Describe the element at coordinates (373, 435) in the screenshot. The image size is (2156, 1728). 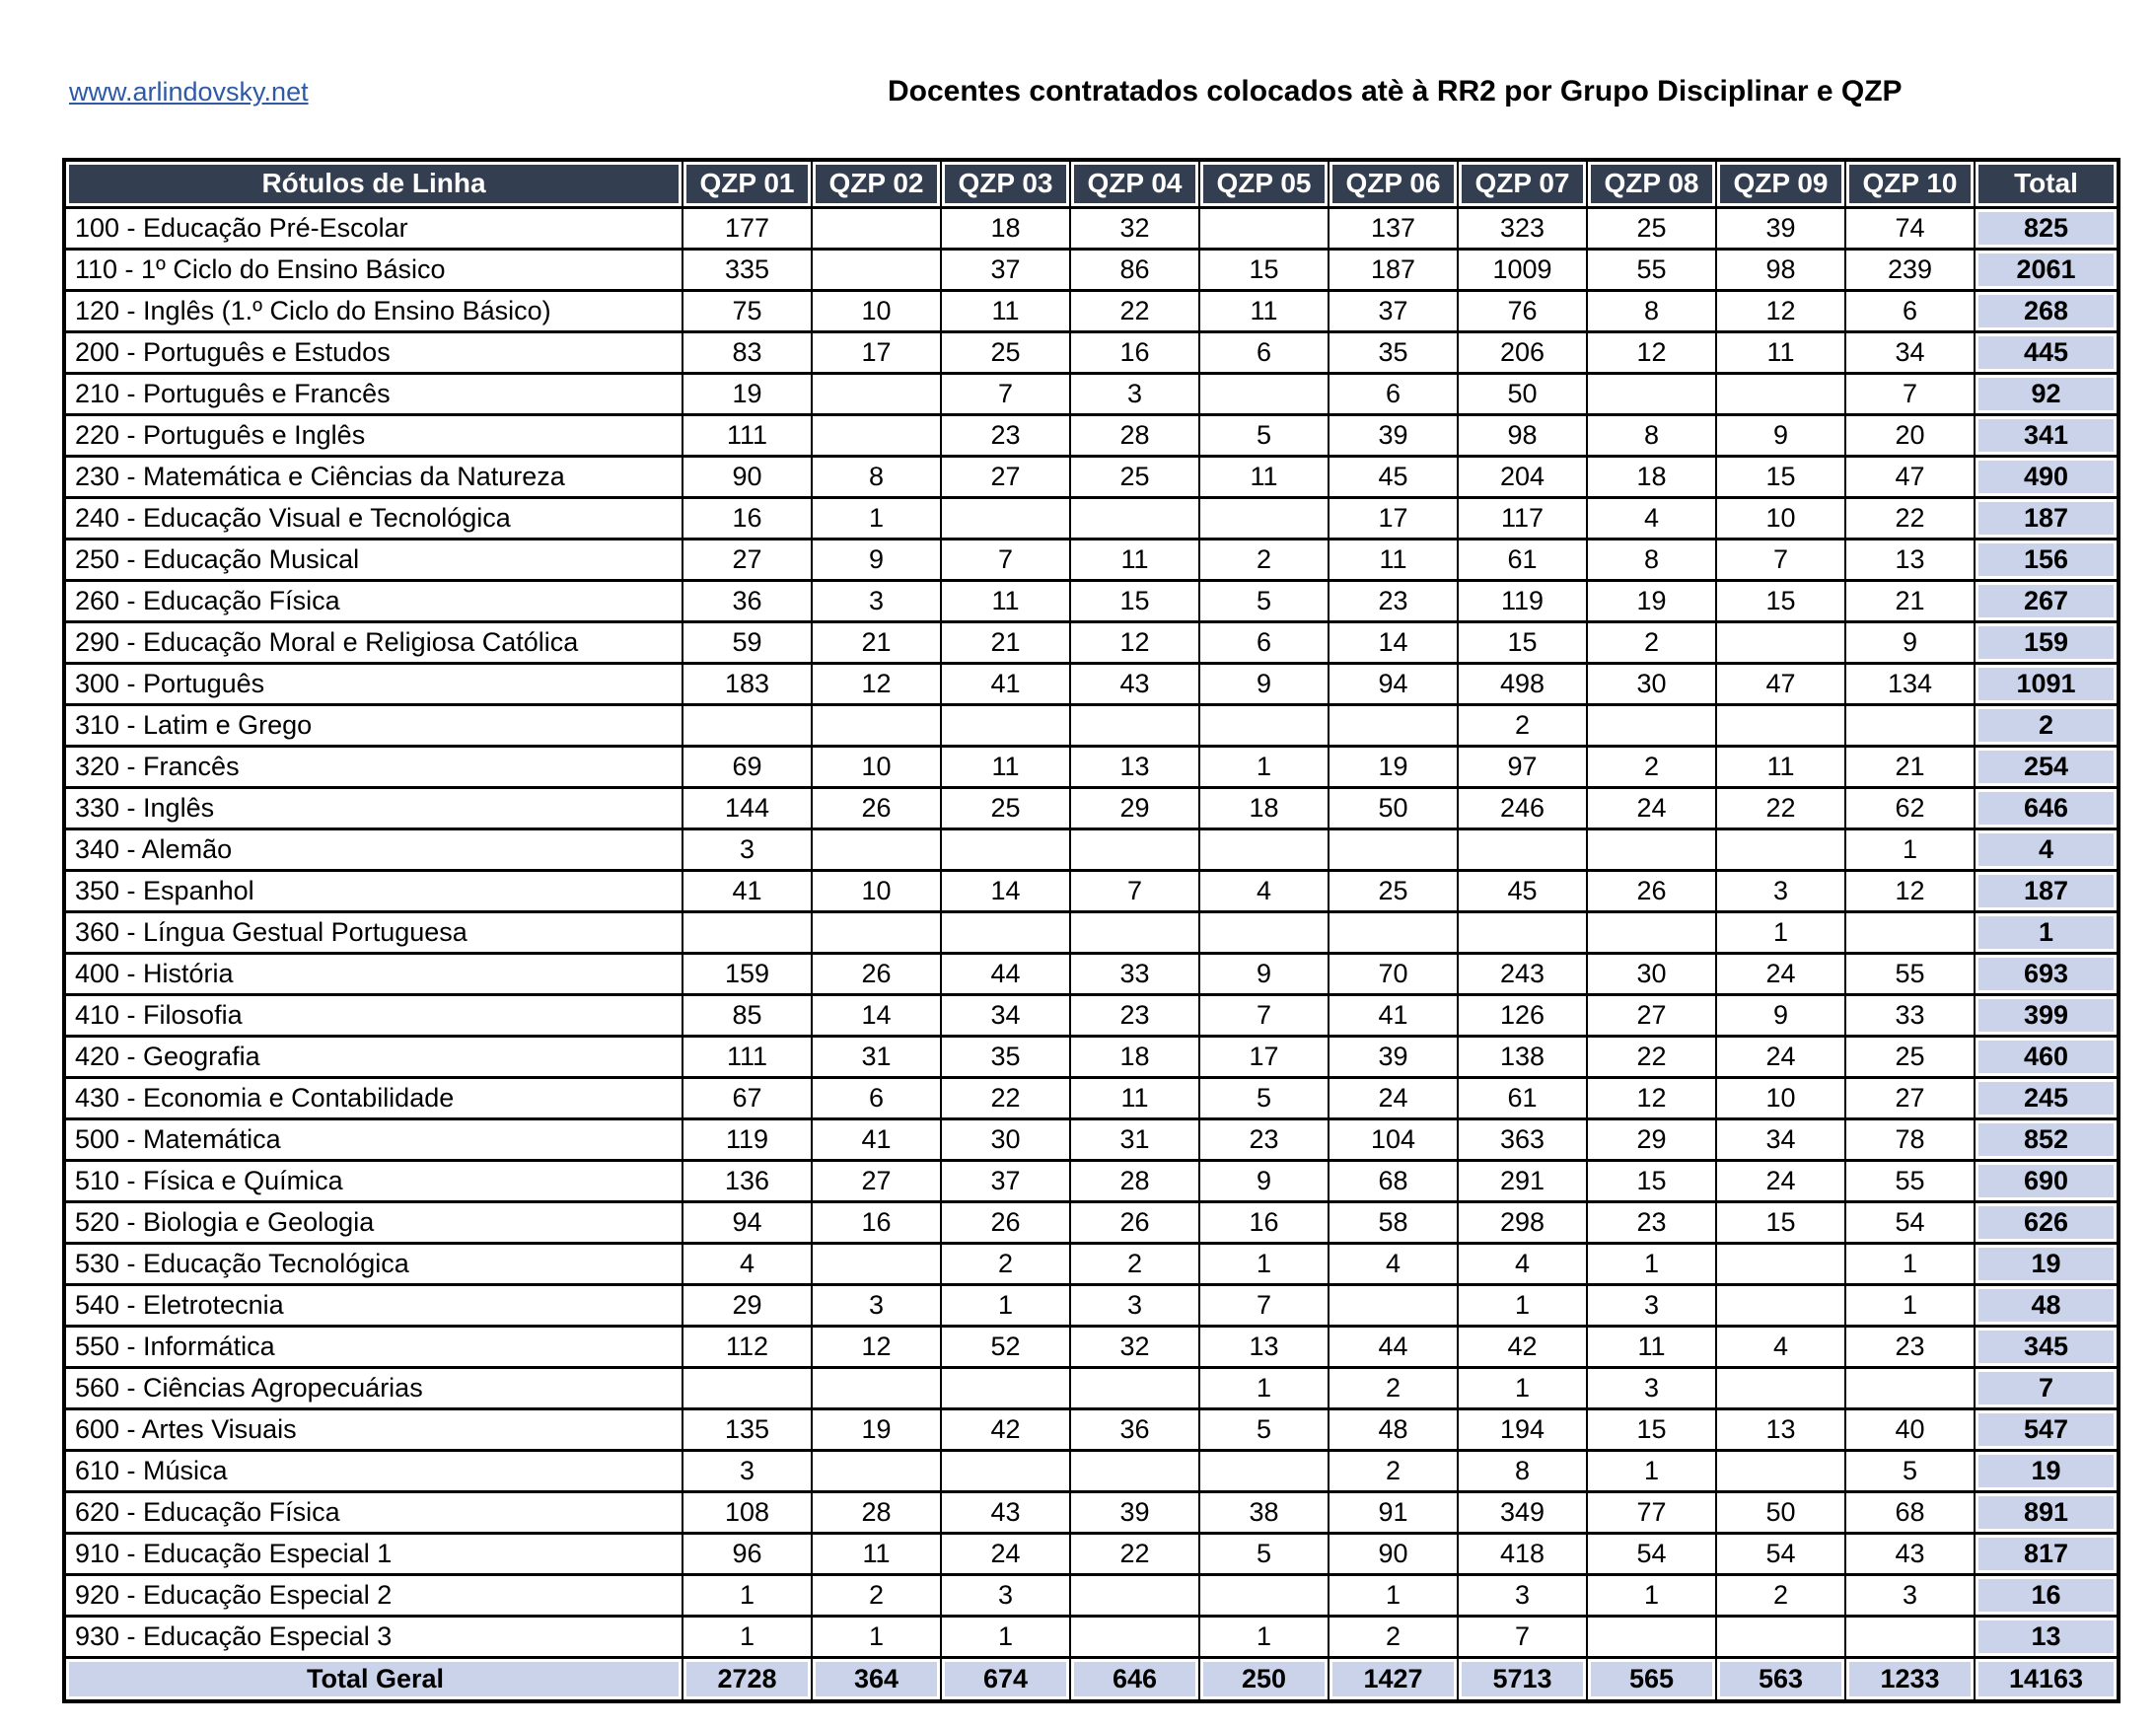
I see `row-label: 220 - Português e Inglês` at that location.